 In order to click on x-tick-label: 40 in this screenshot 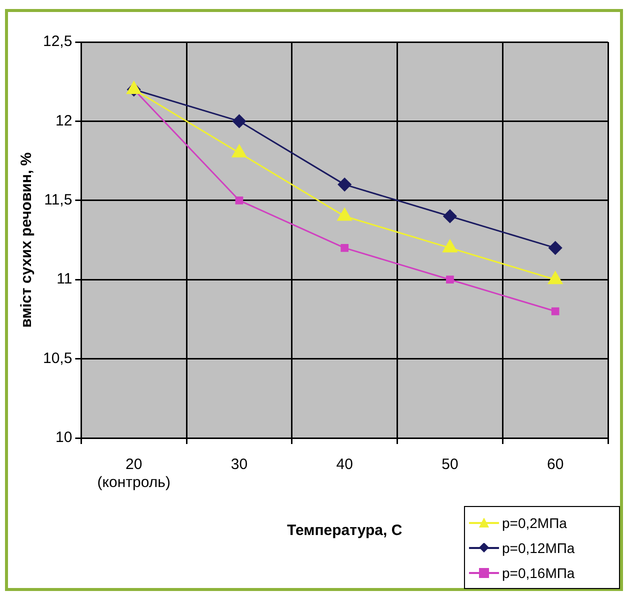, I will do `click(344, 465)`.